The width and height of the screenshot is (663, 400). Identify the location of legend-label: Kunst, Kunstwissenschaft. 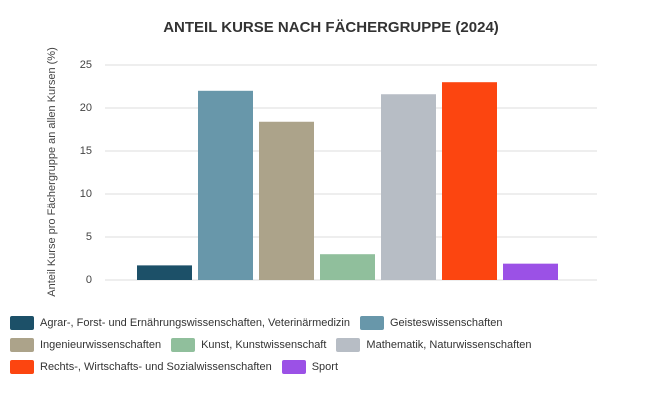
(264, 345).